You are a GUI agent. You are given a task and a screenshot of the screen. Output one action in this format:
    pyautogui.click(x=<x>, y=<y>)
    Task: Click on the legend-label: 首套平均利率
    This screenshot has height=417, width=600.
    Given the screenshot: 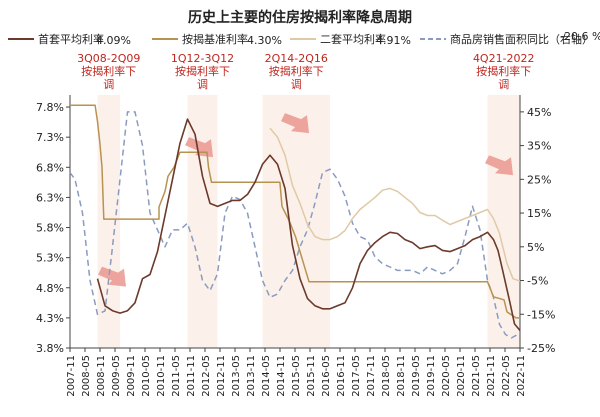 What is the action you would take?
    pyautogui.click(x=71, y=39)
    